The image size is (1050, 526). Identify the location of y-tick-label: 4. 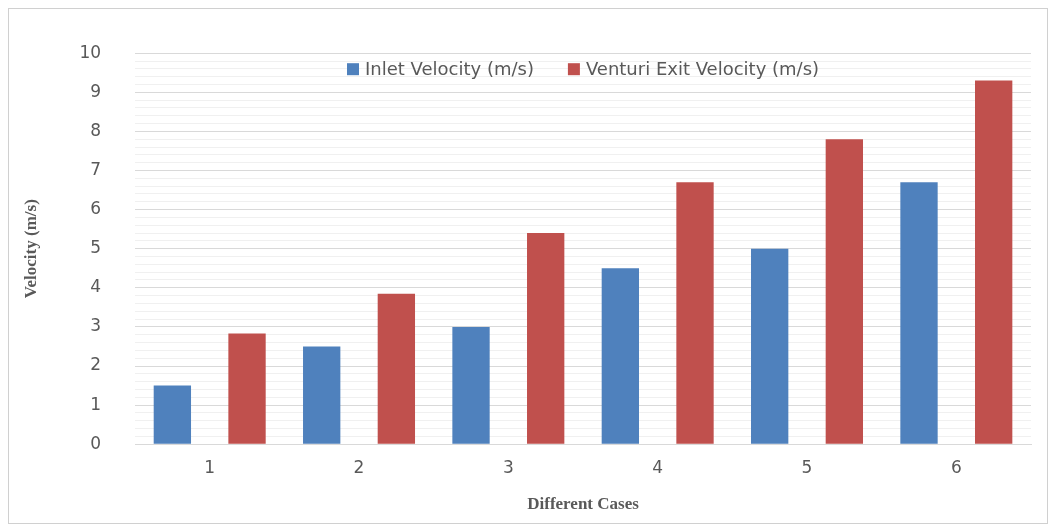
(96, 286).